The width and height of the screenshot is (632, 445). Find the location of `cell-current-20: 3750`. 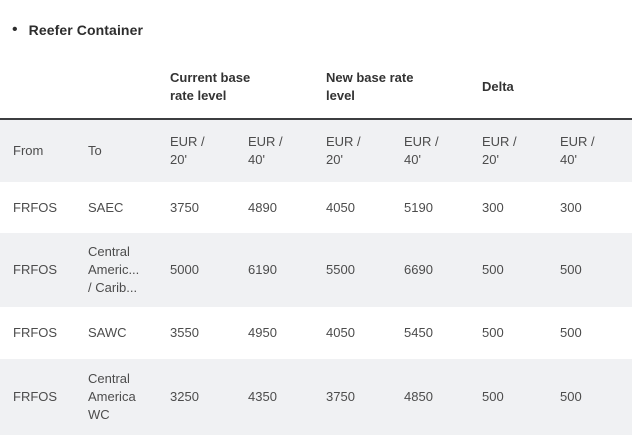

cell-current-20: 3750 is located at coordinates (184, 207).